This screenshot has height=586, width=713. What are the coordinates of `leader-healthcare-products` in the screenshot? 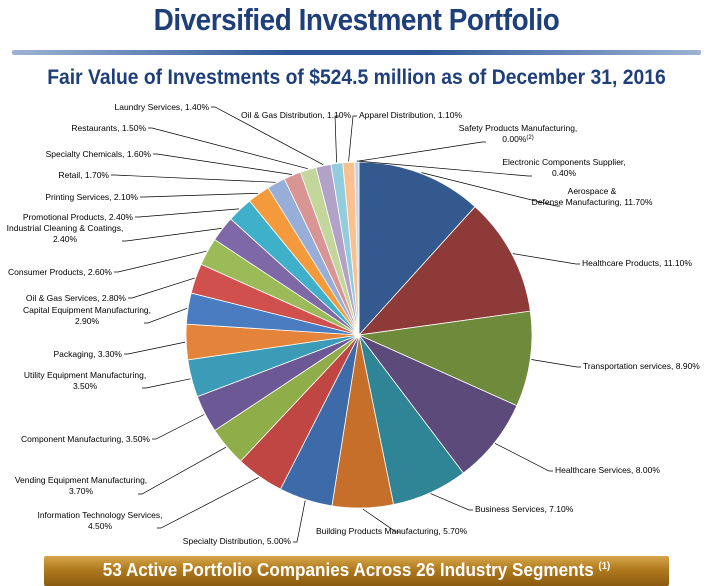 It's located at (546, 259).